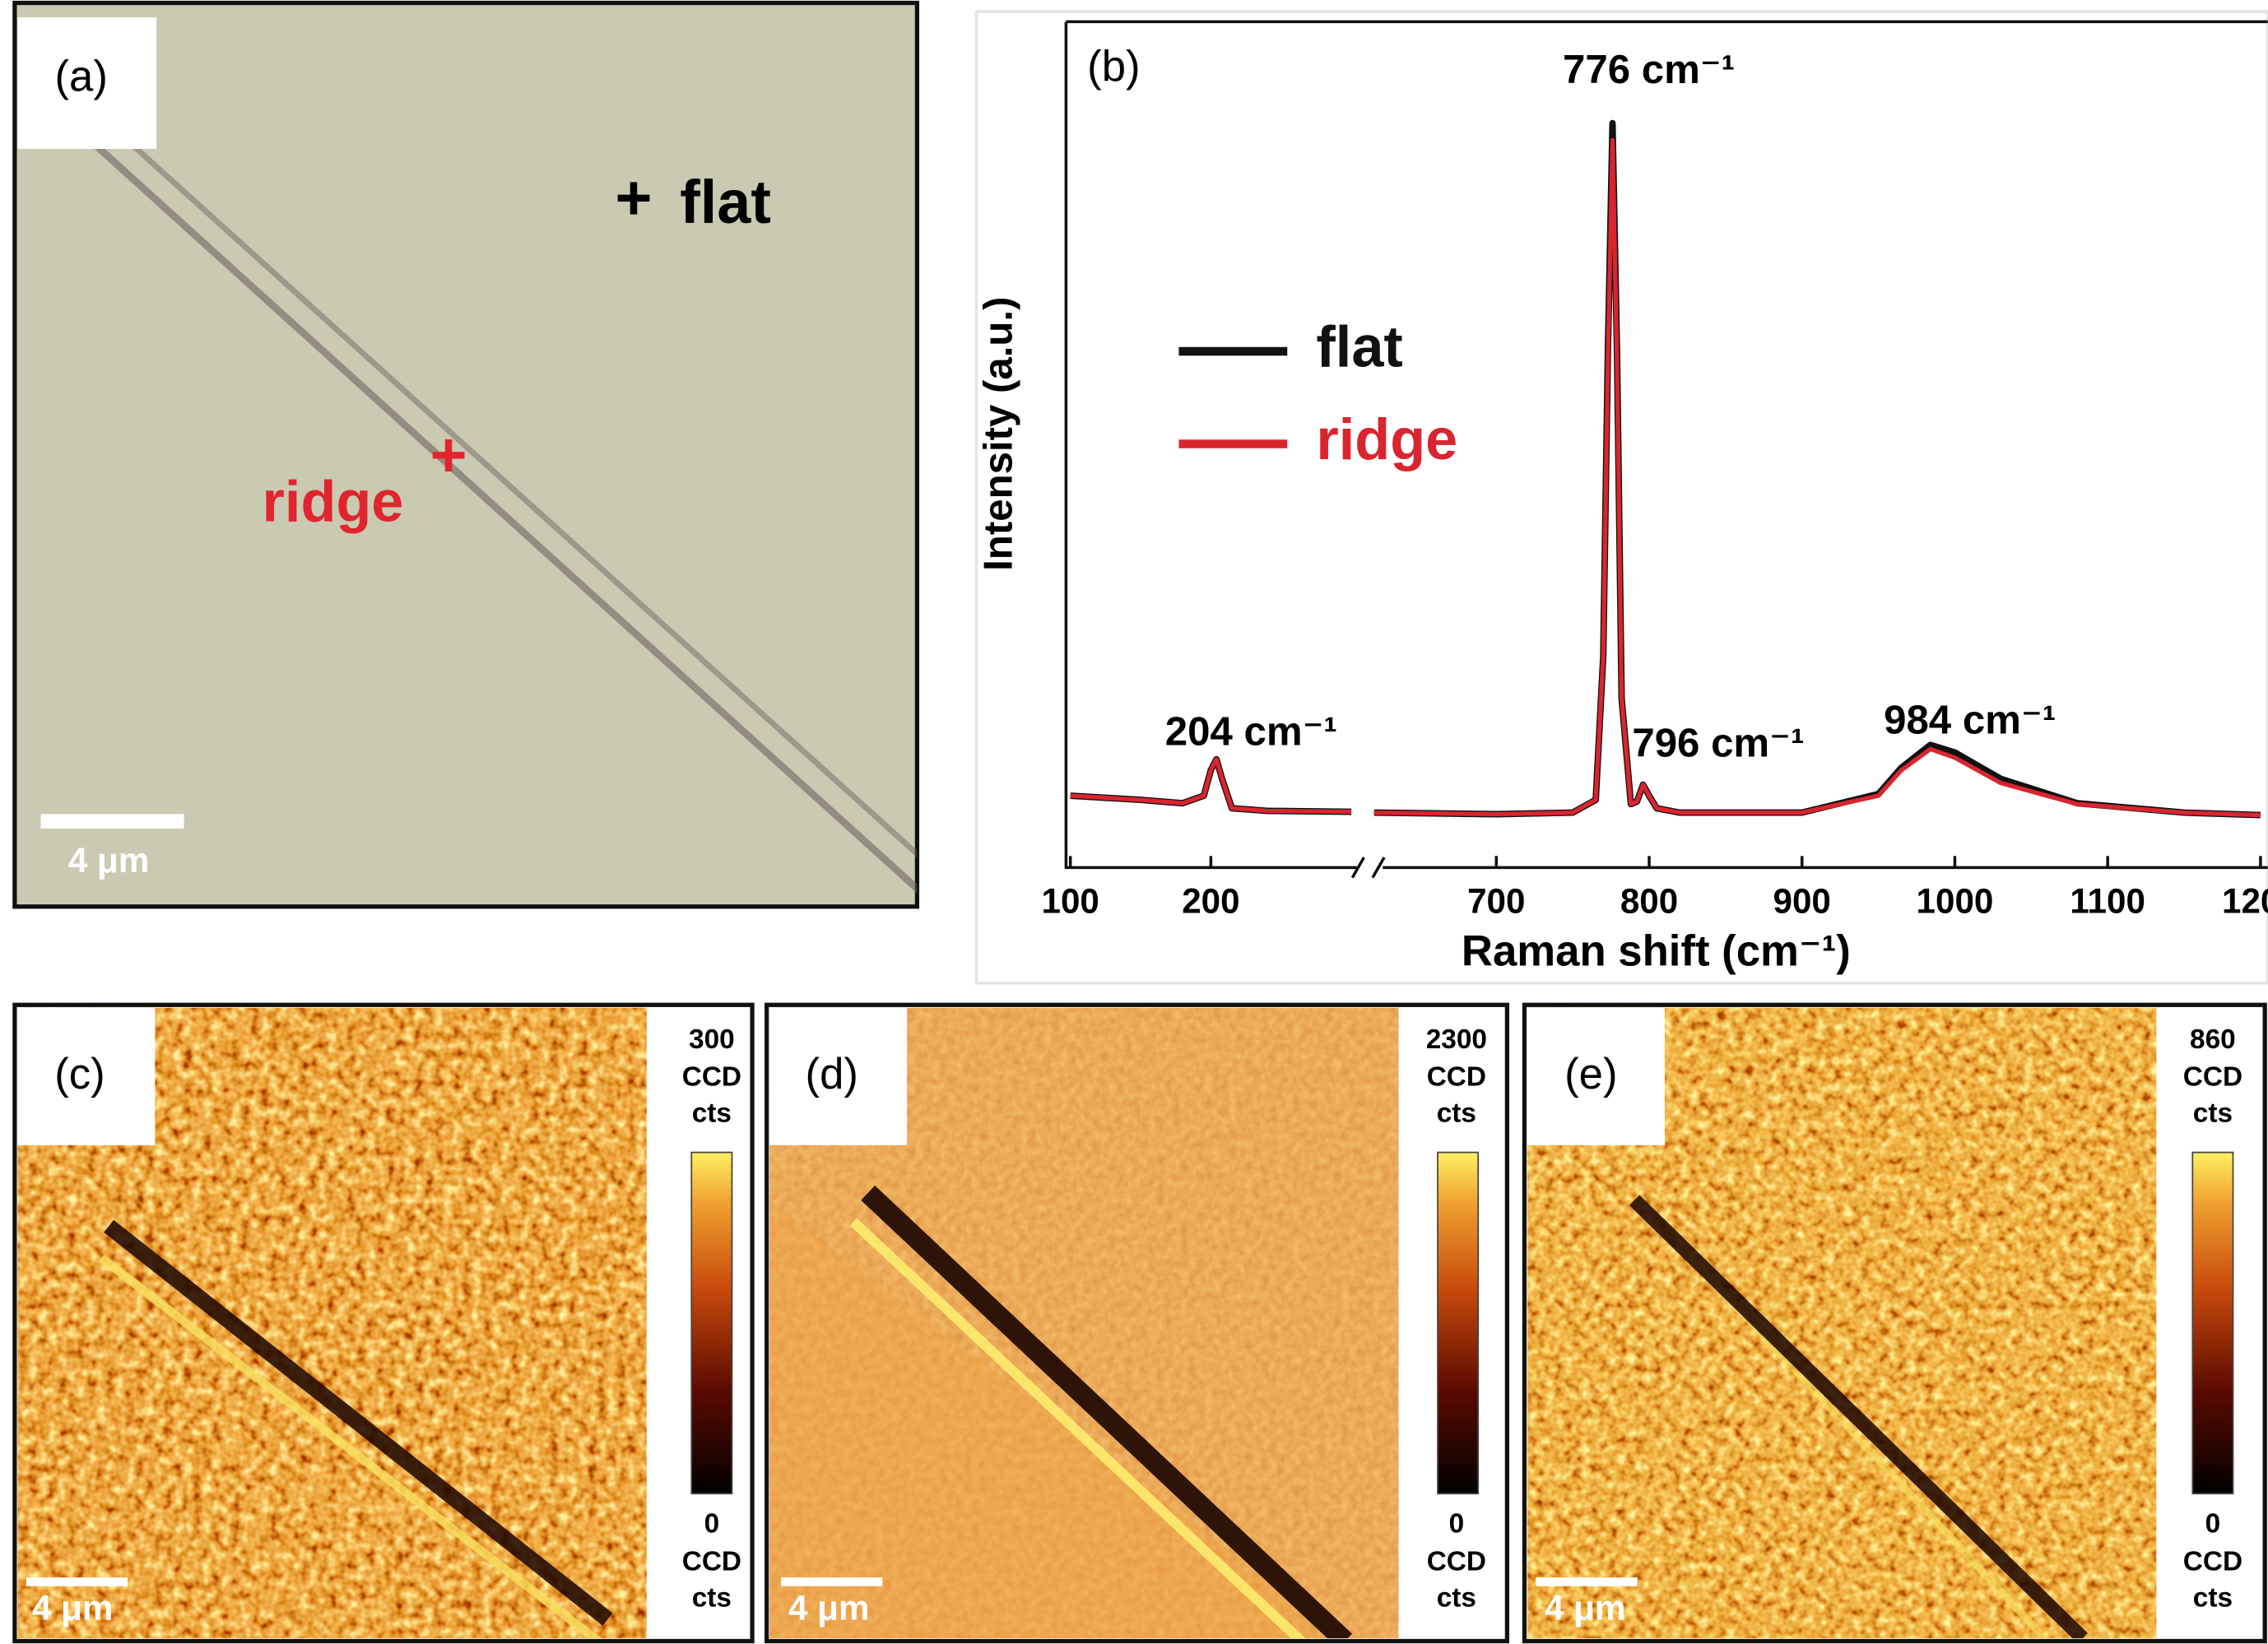  What do you see at coordinates (79, 1074) in the screenshot?
I see `panel-label: (c)` at bounding box center [79, 1074].